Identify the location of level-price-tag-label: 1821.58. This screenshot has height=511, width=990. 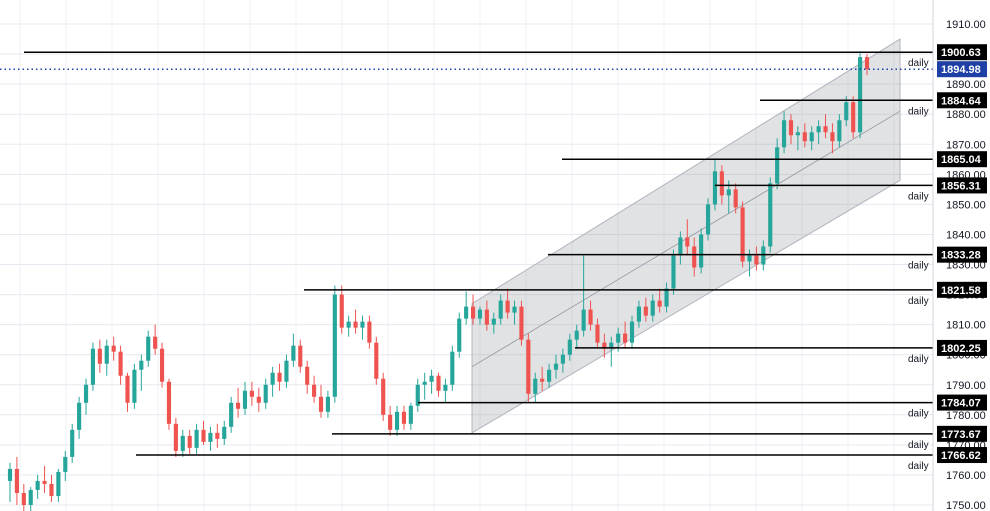
(961, 291).